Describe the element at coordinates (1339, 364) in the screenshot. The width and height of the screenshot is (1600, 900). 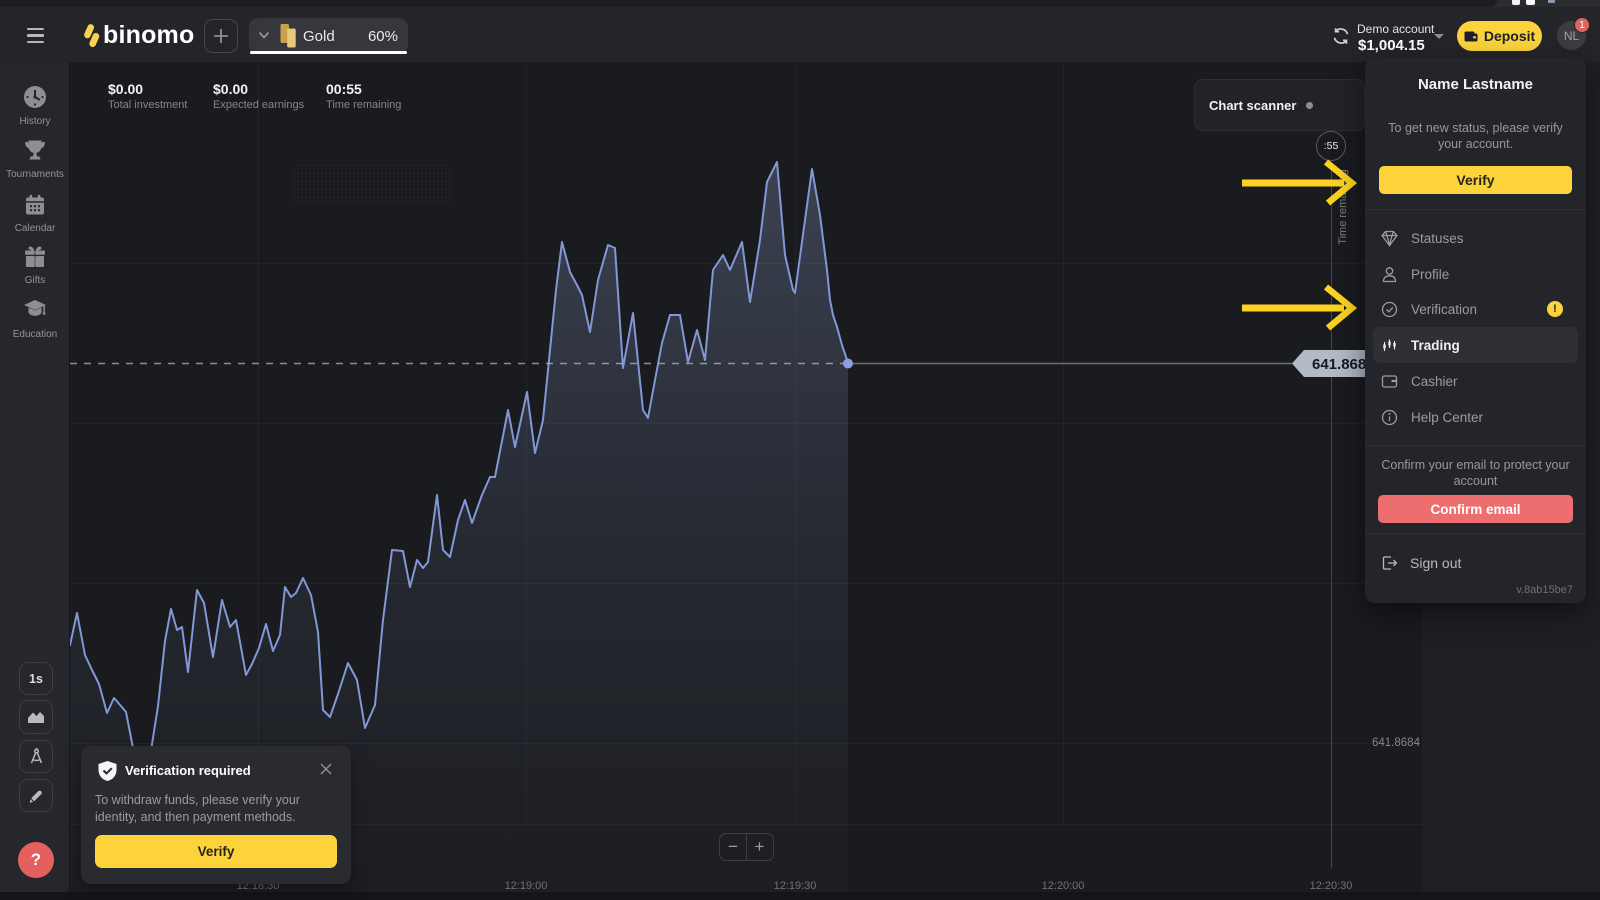
I see `svg-text: 641.868` at that location.